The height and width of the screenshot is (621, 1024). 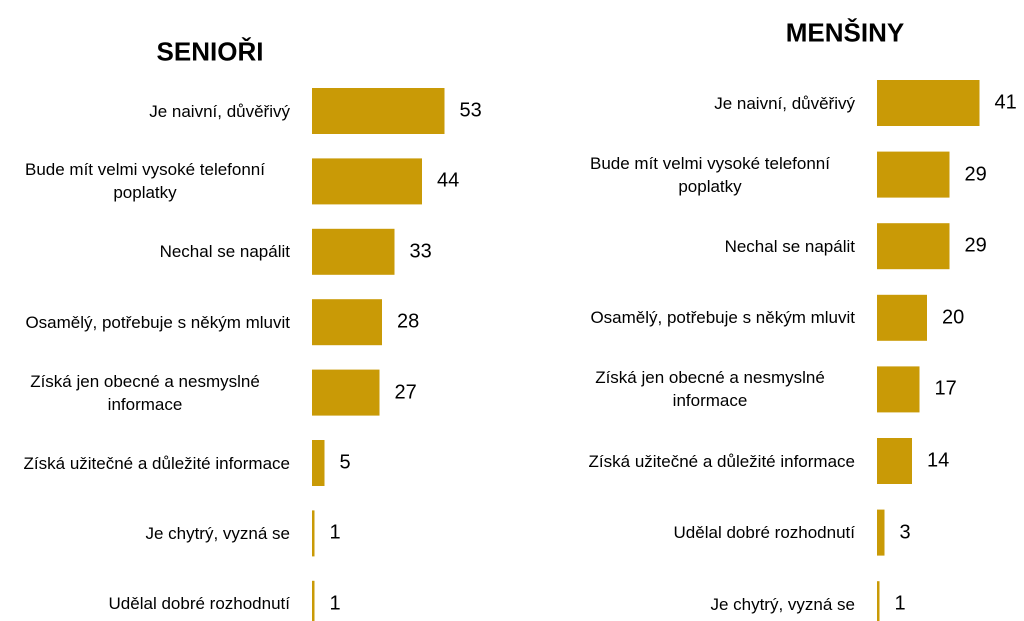 What do you see at coordinates (420, 251) in the screenshot?
I see `value-label: 33` at bounding box center [420, 251].